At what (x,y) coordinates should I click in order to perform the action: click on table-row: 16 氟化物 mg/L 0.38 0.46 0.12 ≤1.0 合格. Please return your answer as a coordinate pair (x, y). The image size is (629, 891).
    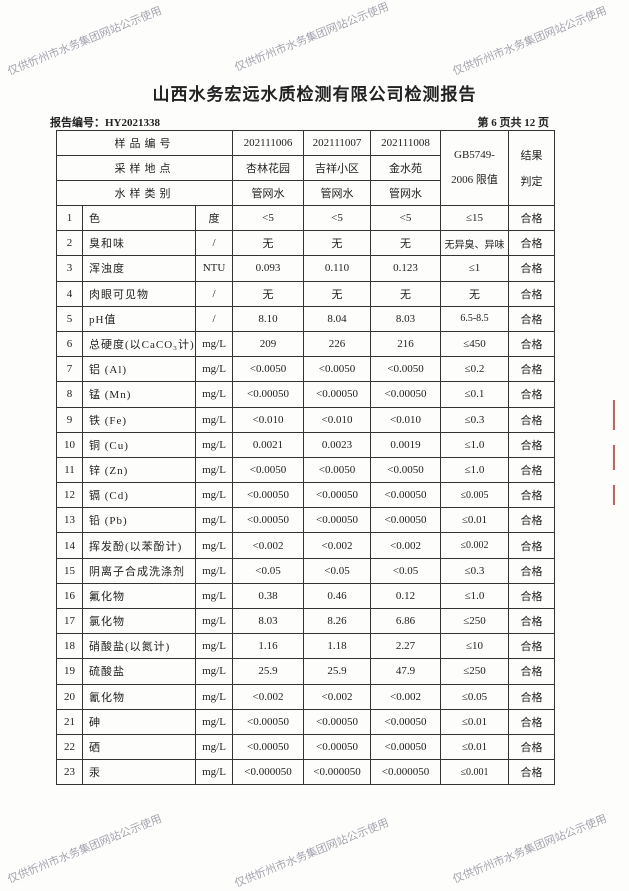
    Looking at the image, I should click on (306, 596).